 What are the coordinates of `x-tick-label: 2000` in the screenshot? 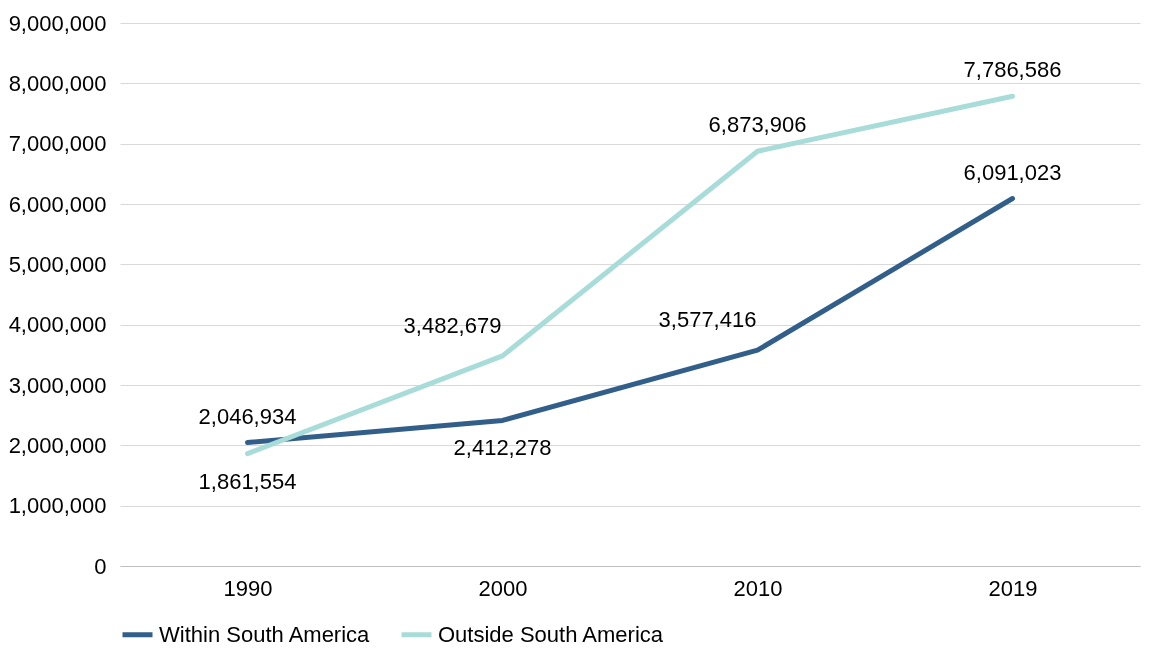 It's located at (503, 588).